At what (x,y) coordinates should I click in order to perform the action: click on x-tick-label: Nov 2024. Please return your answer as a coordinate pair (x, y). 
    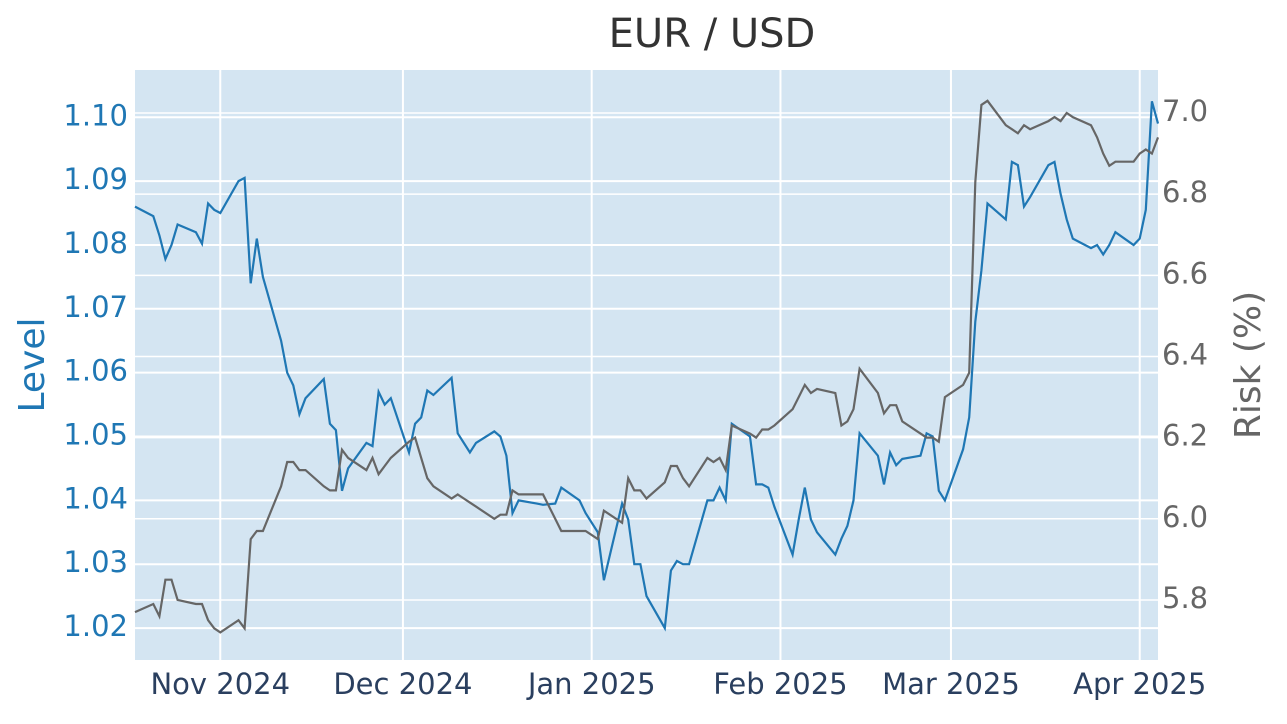
    Looking at the image, I should click on (220, 684).